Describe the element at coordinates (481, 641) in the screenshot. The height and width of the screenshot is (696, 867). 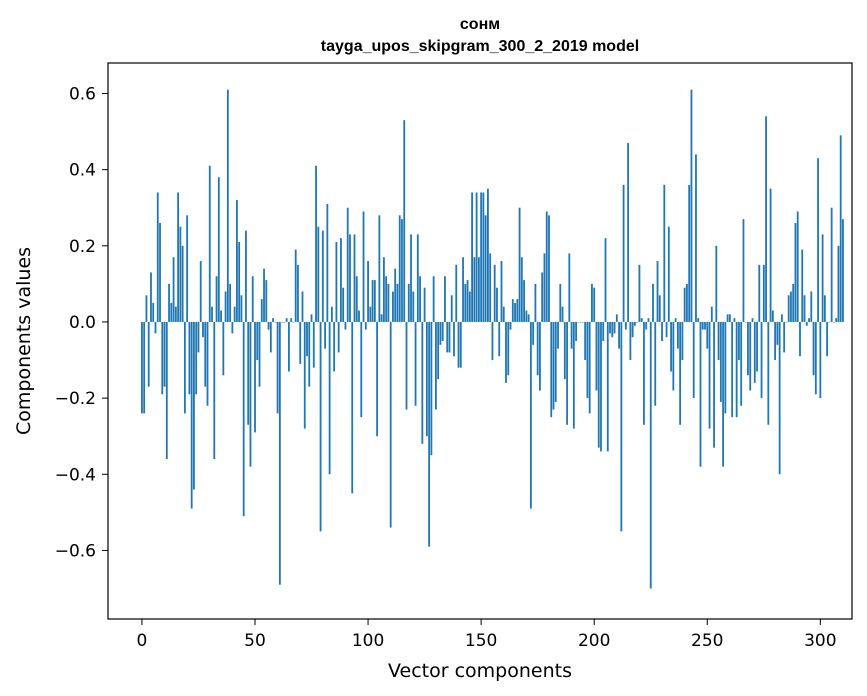
I see `x-tick-label: 150` at that location.